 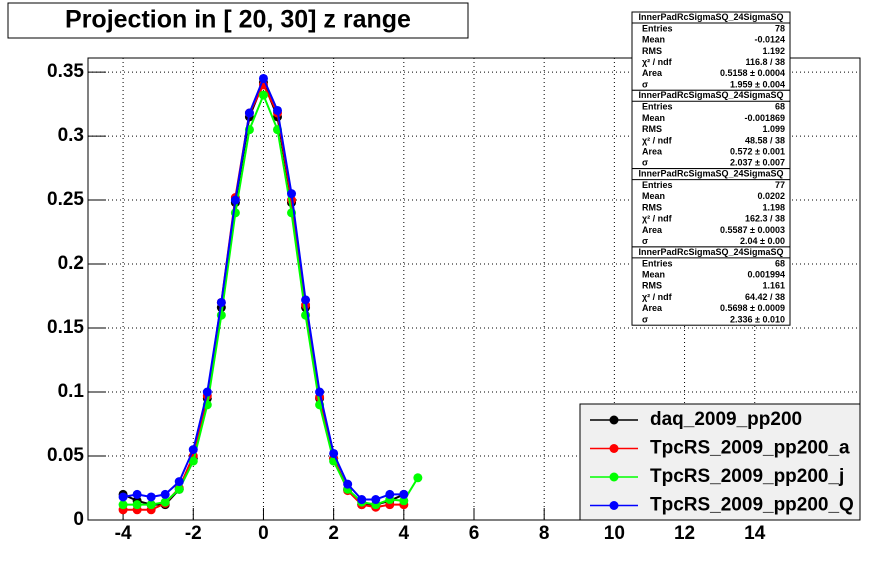 I want to click on x-tick-label: -2, so click(x=193, y=533).